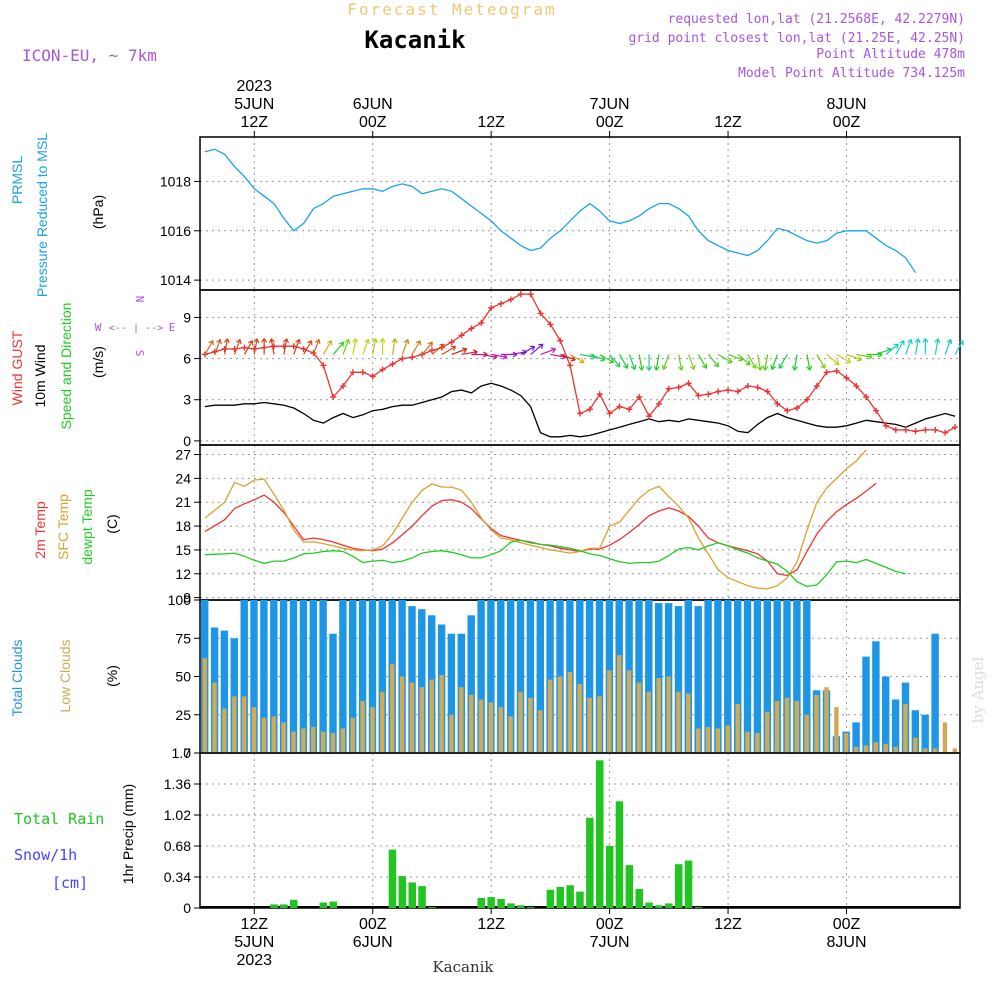 Image resolution: width=1000 pixels, height=1000 pixels. Describe the element at coordinates (183, 455) in the screenshot. I see `y-tick-label: 27` at that location.